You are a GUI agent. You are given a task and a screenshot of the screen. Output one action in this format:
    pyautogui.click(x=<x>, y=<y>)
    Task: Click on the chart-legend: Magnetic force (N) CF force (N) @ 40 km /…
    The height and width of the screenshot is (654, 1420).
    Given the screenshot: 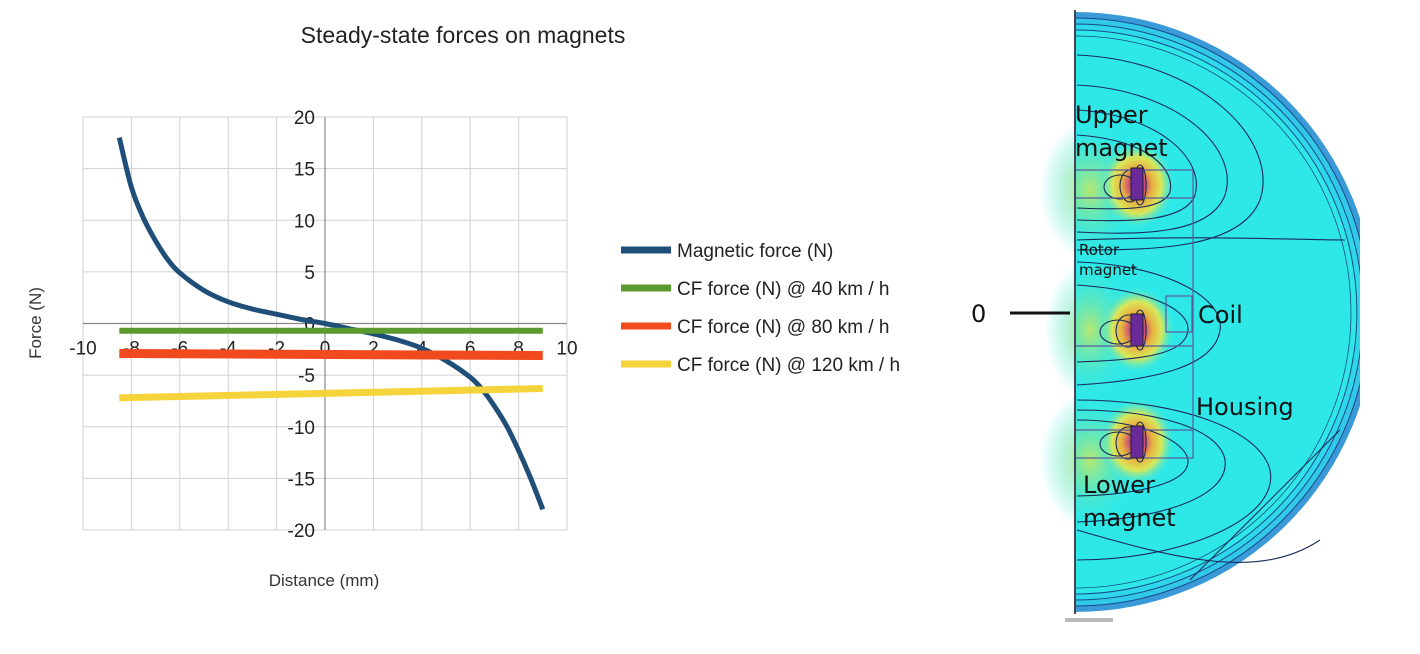 What is the action you would take?
    pyautogui.click(x=760, y=308)
    